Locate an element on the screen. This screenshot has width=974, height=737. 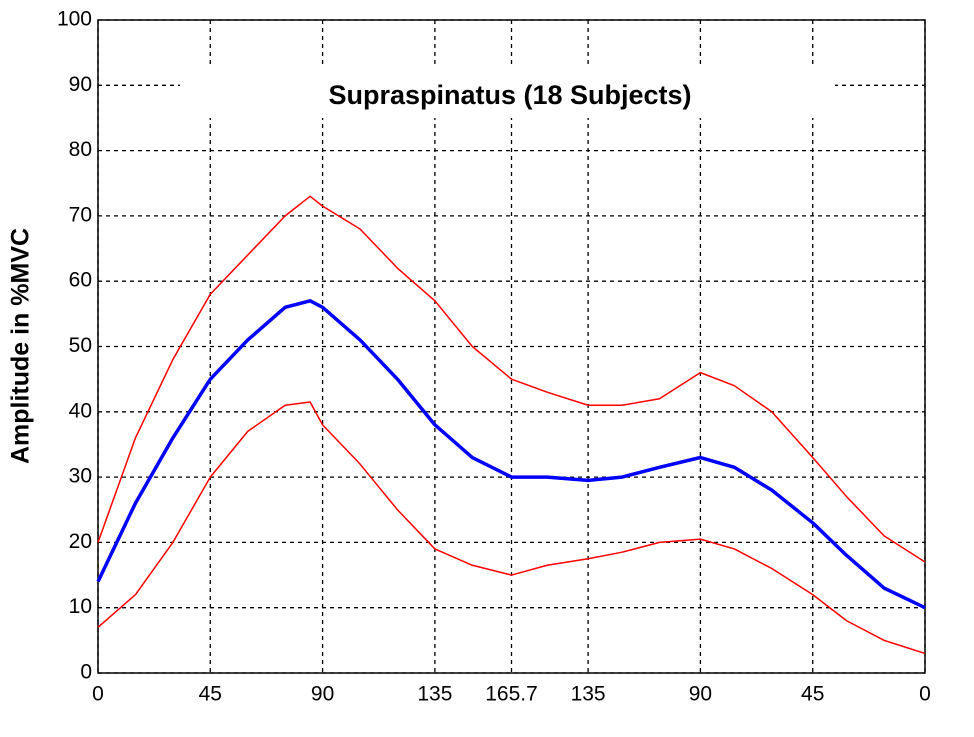
y-tick-label: 40 is located at coordinates (80, 410).